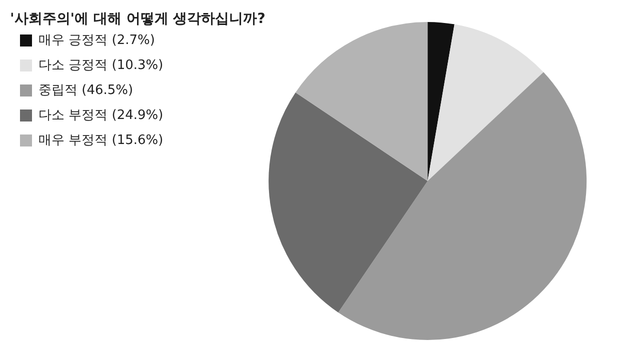 This screenshot has height=352, width=640. I want to click on legend-label: 다소 긍정적 (10.3%), so click(101, 65).